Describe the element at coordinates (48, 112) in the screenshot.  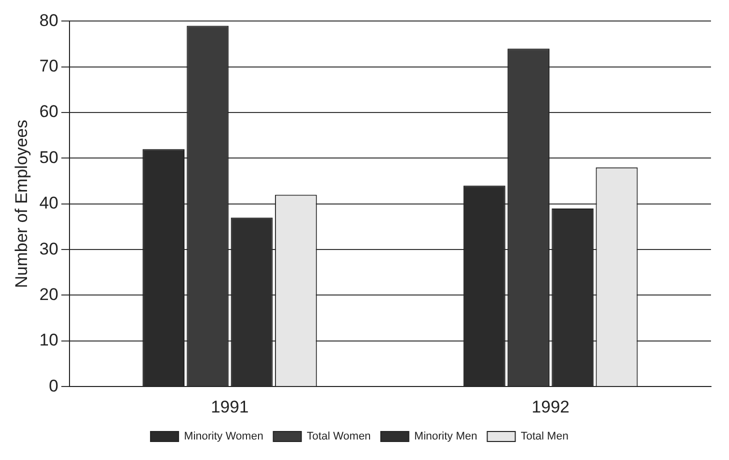
I see `y-tick-label: 60` at that location.